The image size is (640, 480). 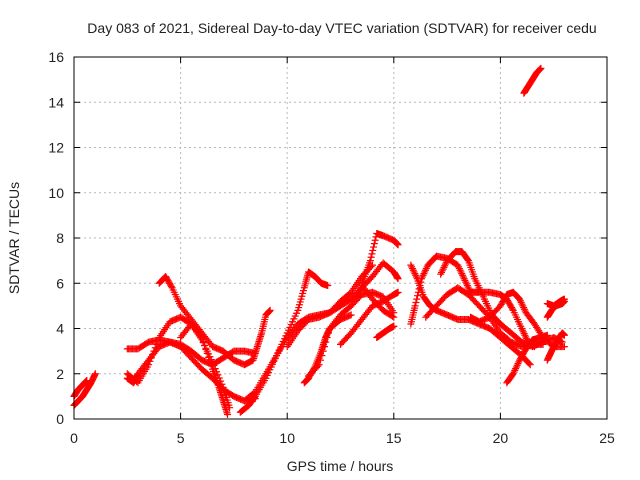 What do you see at coordinates (532, 80) in the screenshot?
I see `series-sat26` at bounding box center [532, 80].